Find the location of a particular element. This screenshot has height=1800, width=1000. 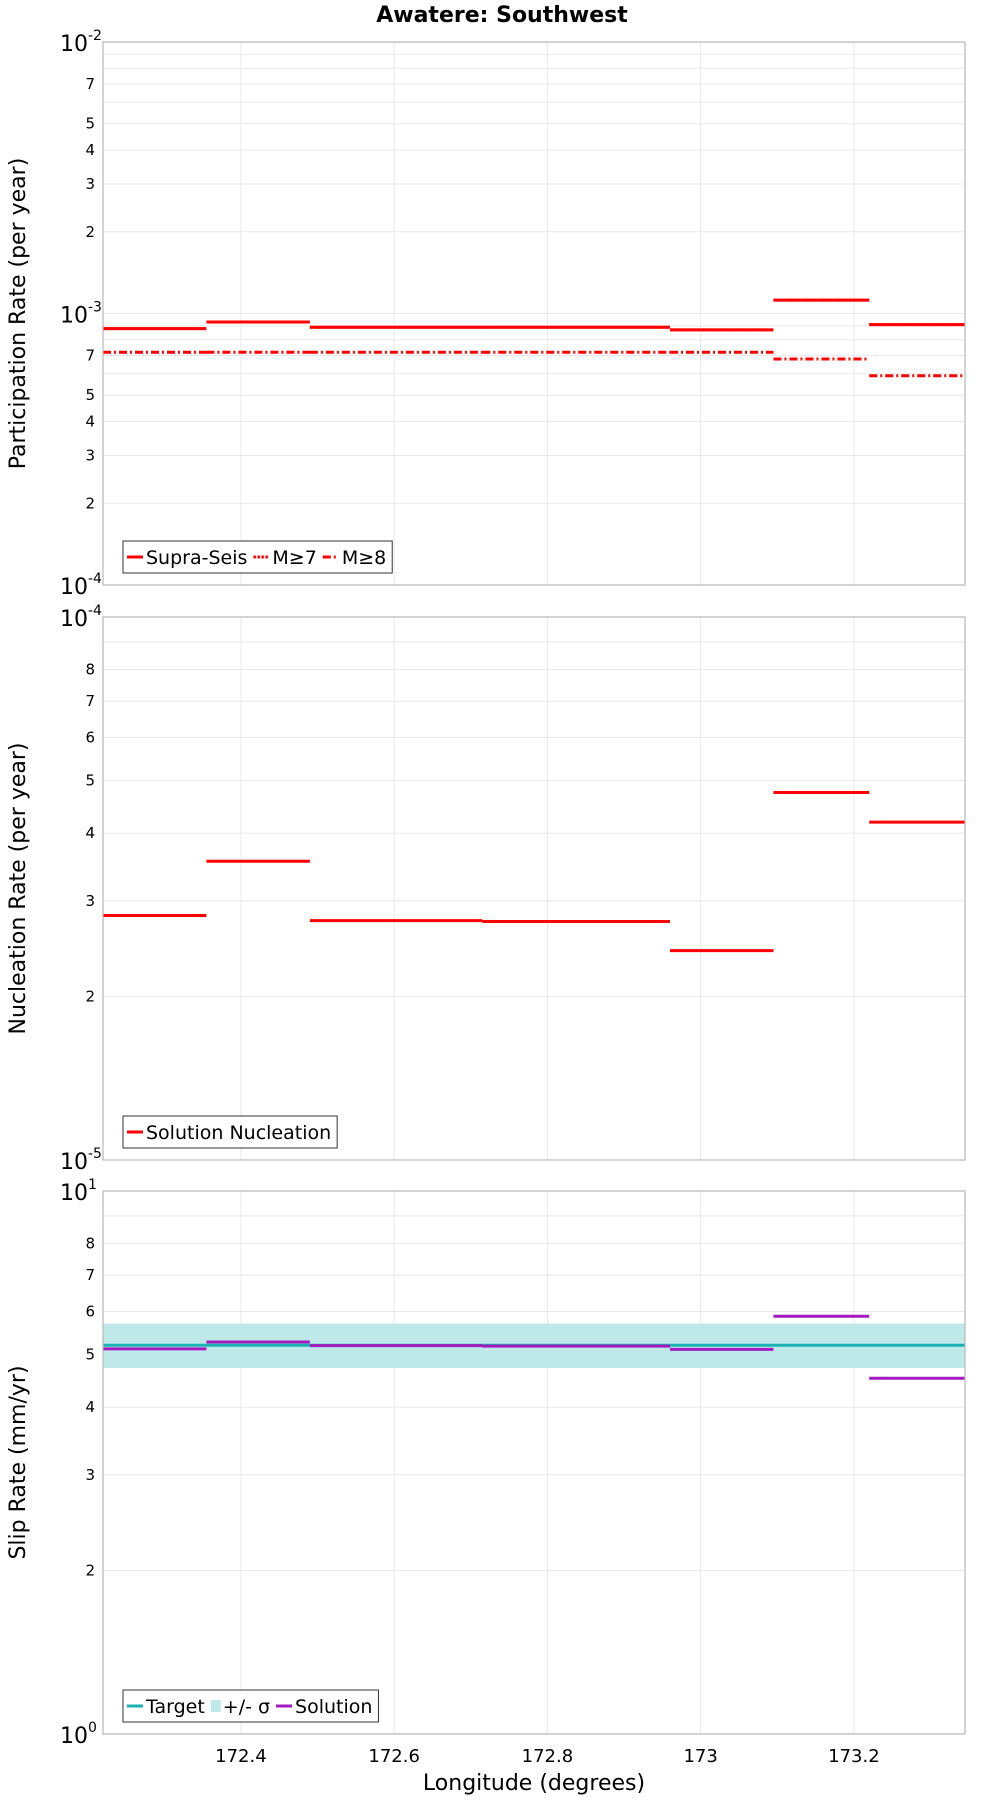

x-tick-label: 172.4 is located at coordinates (241, 1756).